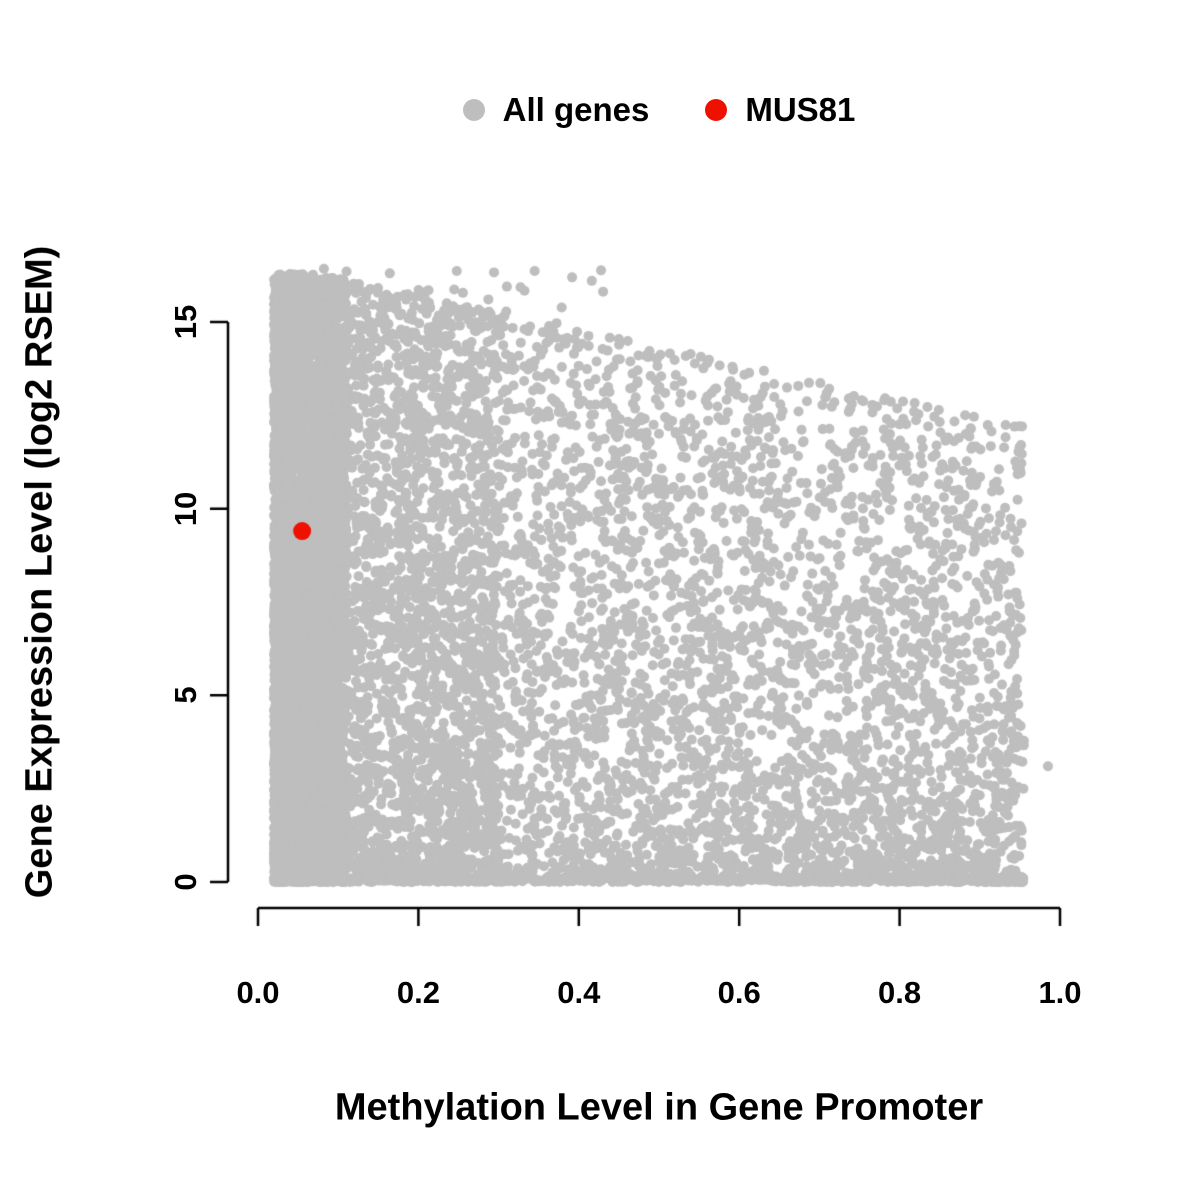 Image resolution: width=1200 pixels, height=1200 pixels. I want to click on x-axis-title: Methylation Level in Gene Promoter, so click(659, 1107).